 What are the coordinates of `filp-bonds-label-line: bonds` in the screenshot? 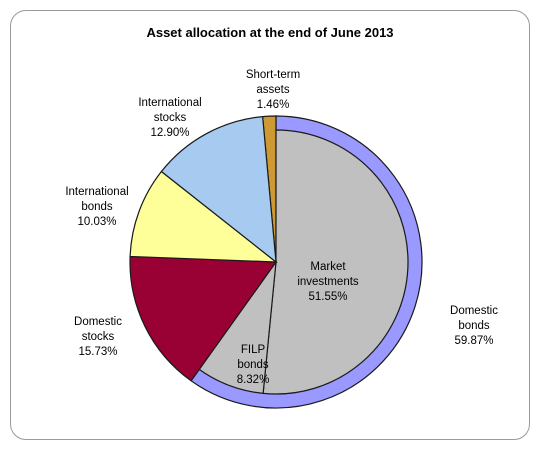 It's located at (253, 365).